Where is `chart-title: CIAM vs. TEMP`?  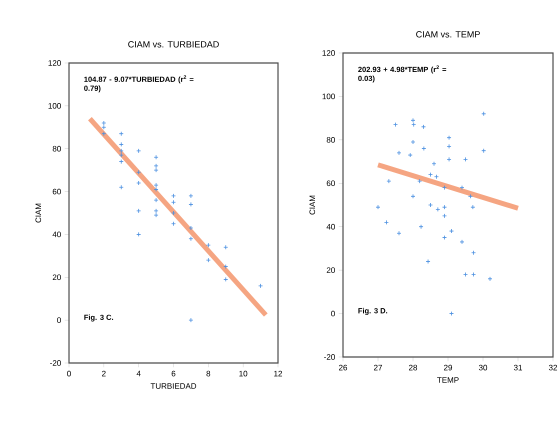 chart-title: CIAM vs. TEMP is located at coordinates (448, 34).